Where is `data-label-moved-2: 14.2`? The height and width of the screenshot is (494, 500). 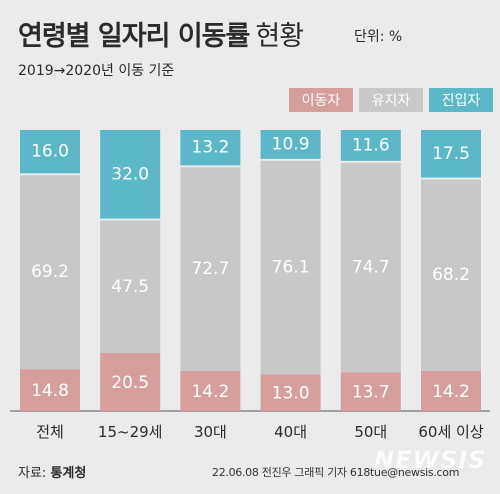
data-label-moved-2: 14.2 is located at coordinates (210, 392).